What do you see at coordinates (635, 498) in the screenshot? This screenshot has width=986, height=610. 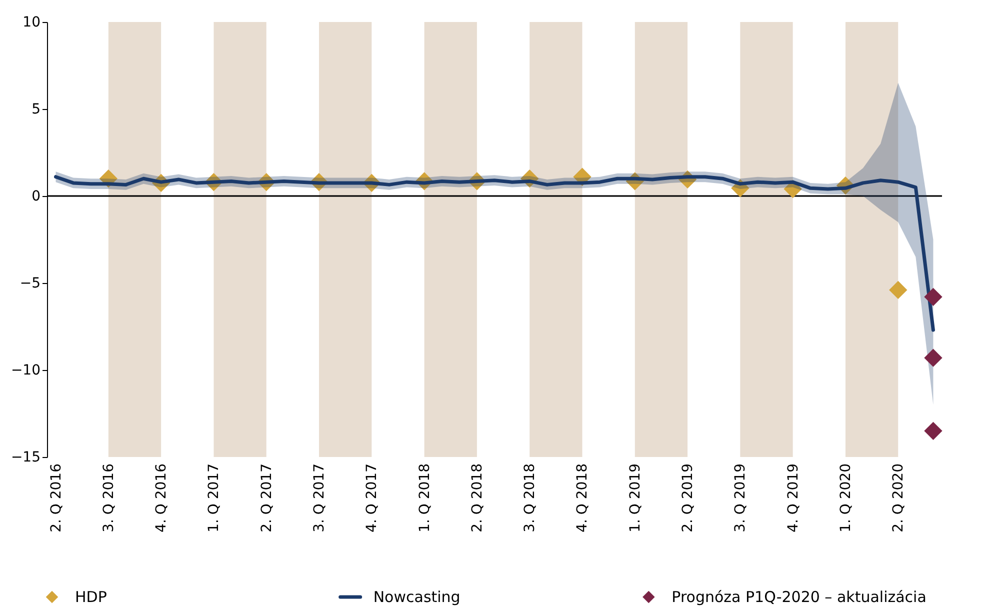 I see `x-tick-label: 1. Q 2019` at bounding box center [635, 498].